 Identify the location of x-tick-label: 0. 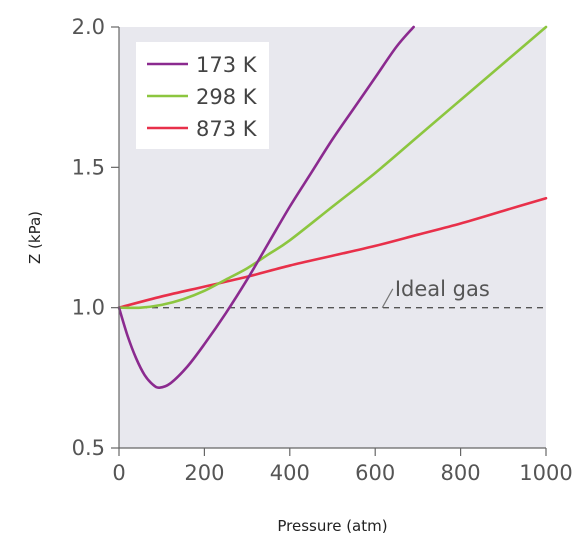
(118, 473).